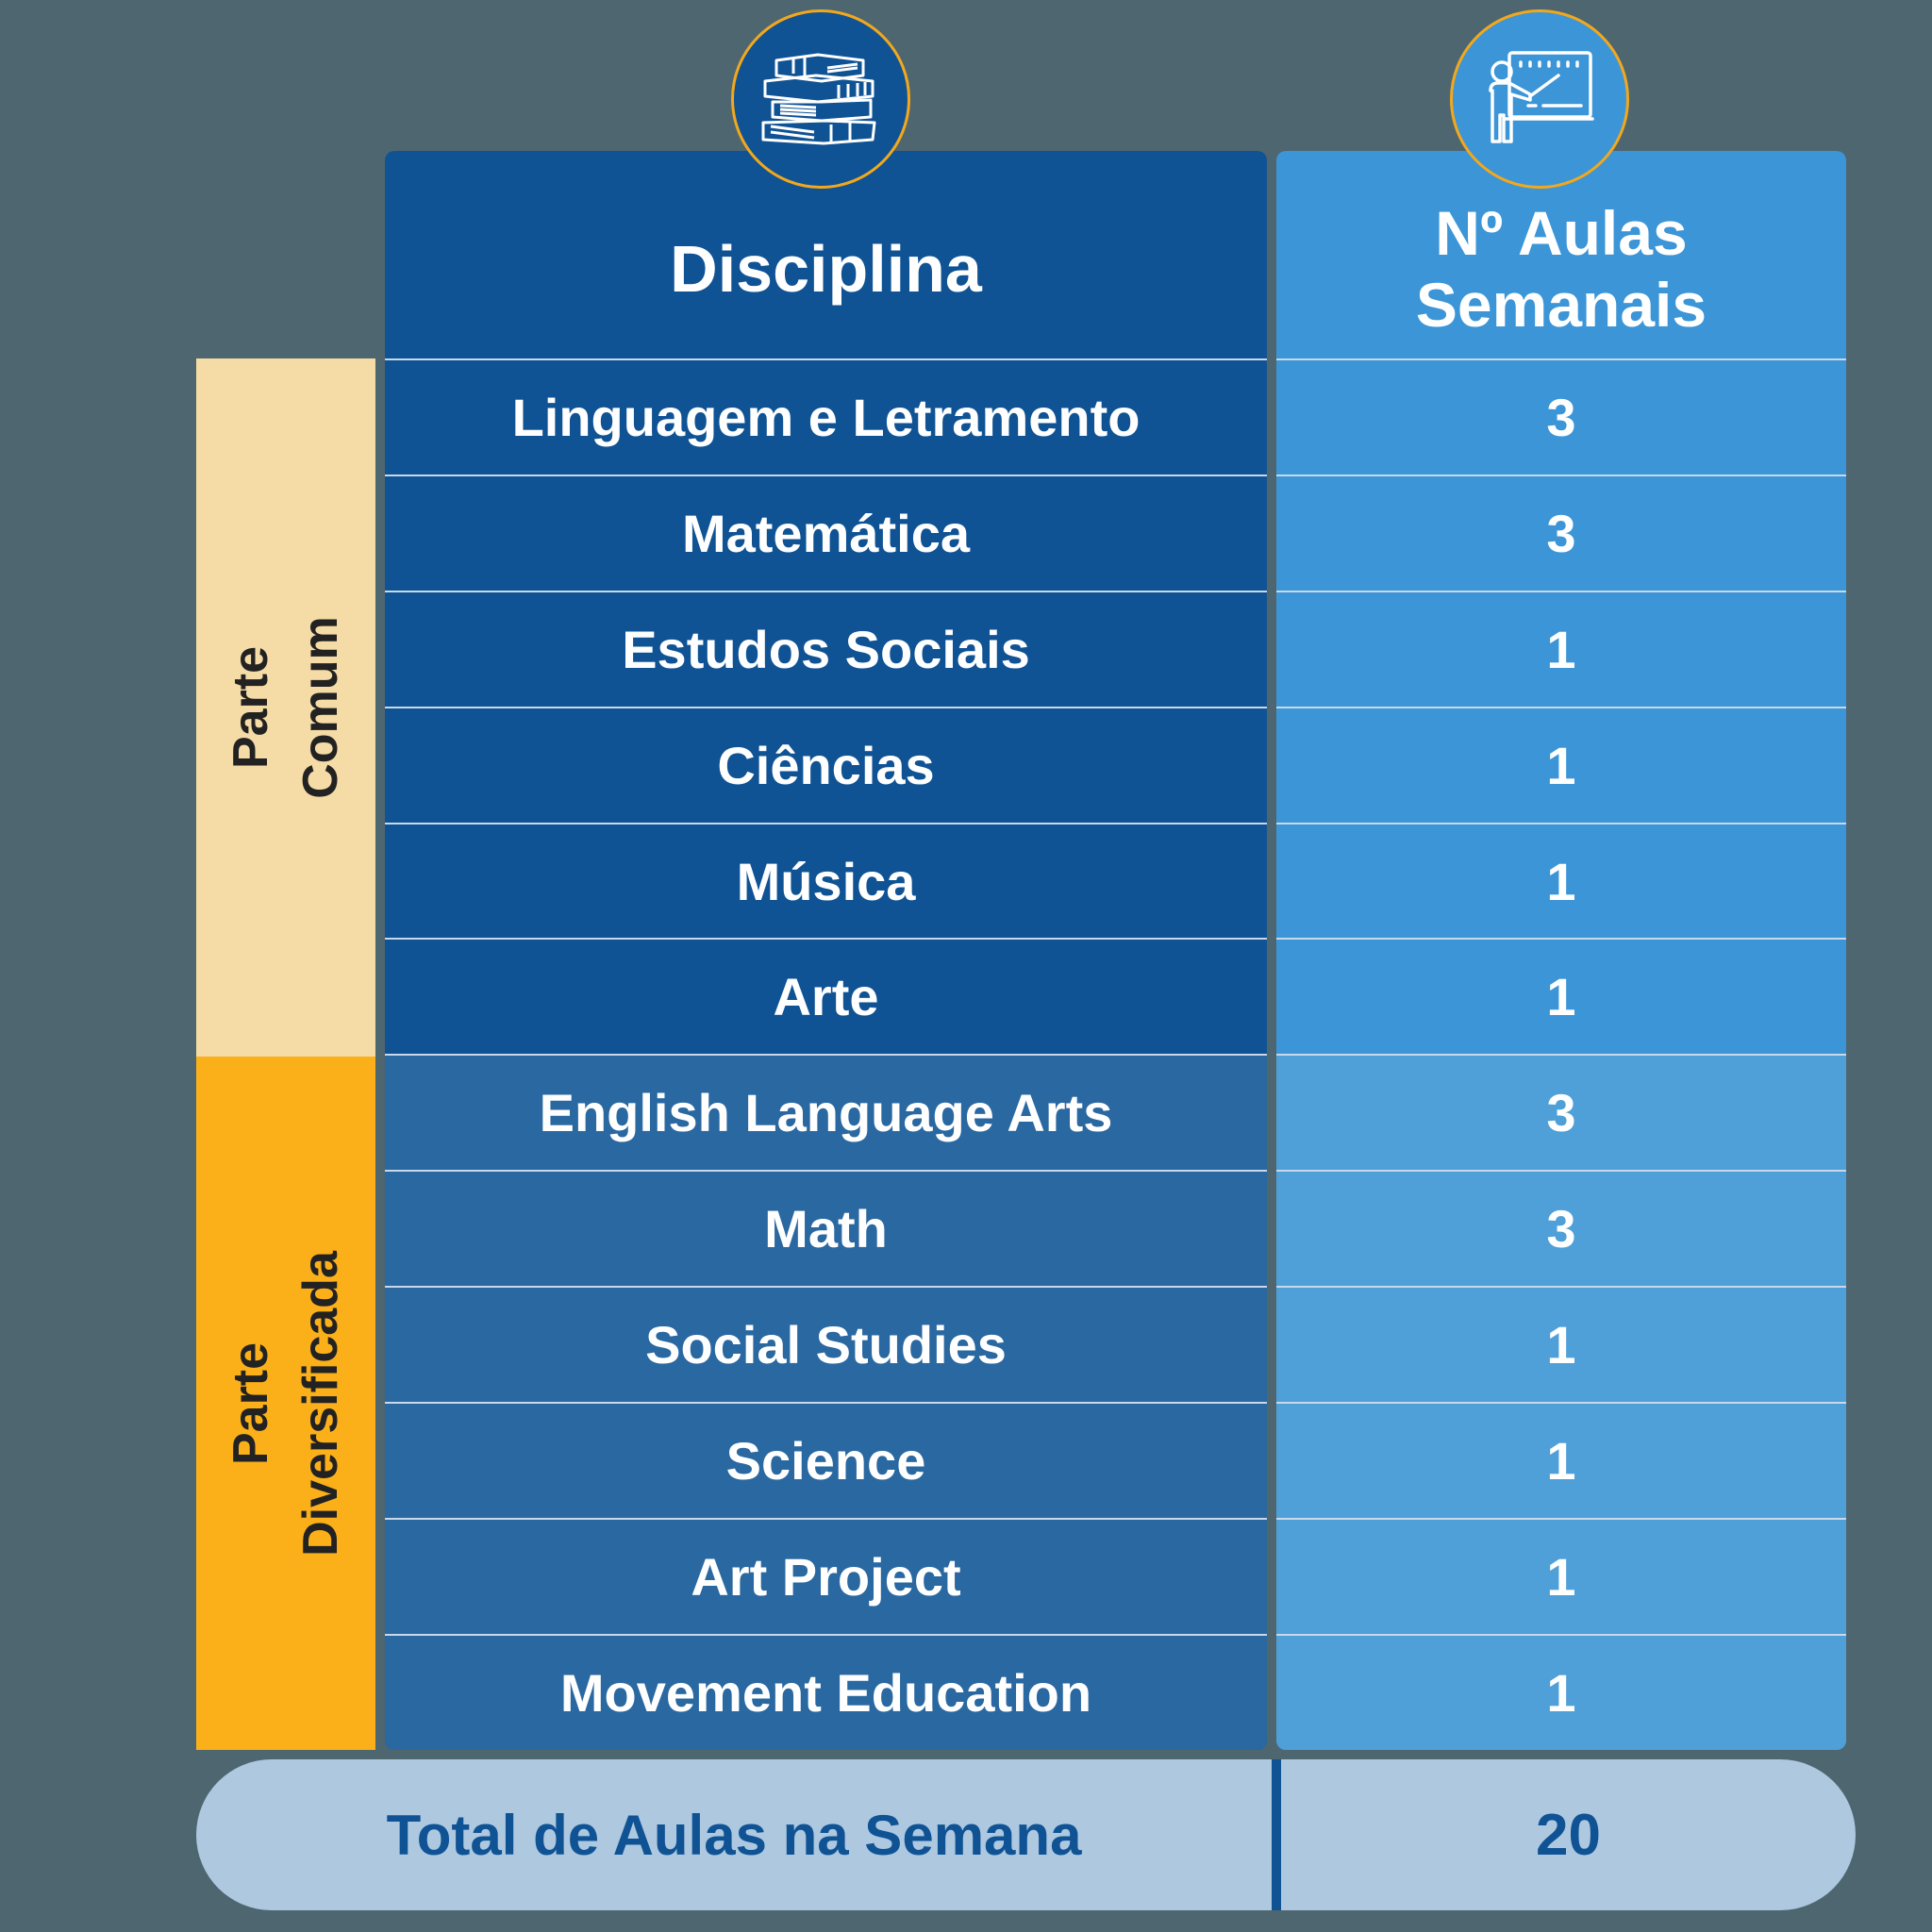 The height and width of the screenshot is (1932, 1932). Describe the element at coordinates (1277, 1834) in the screenshot. I see `total-divider` at that location.